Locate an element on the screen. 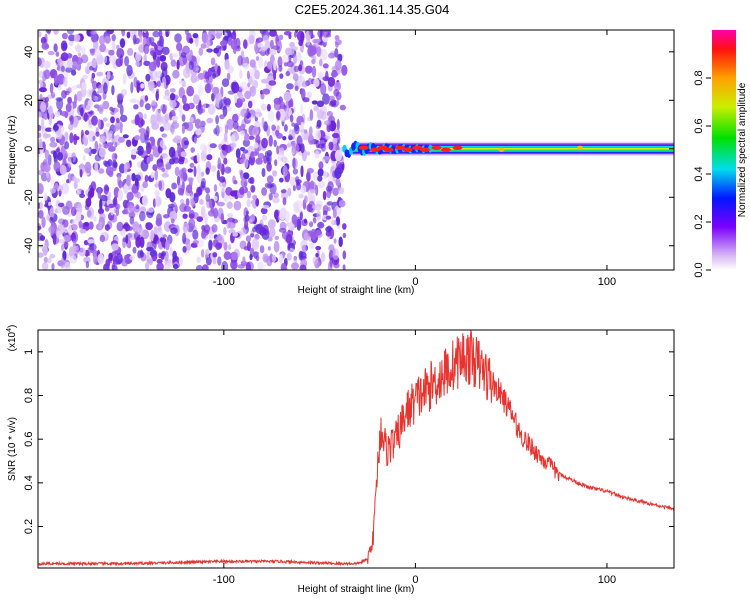 The height and width of the screenshot is (600, 750). spectrogram-ytick-label: -40 is located at coordinates (29, 246).